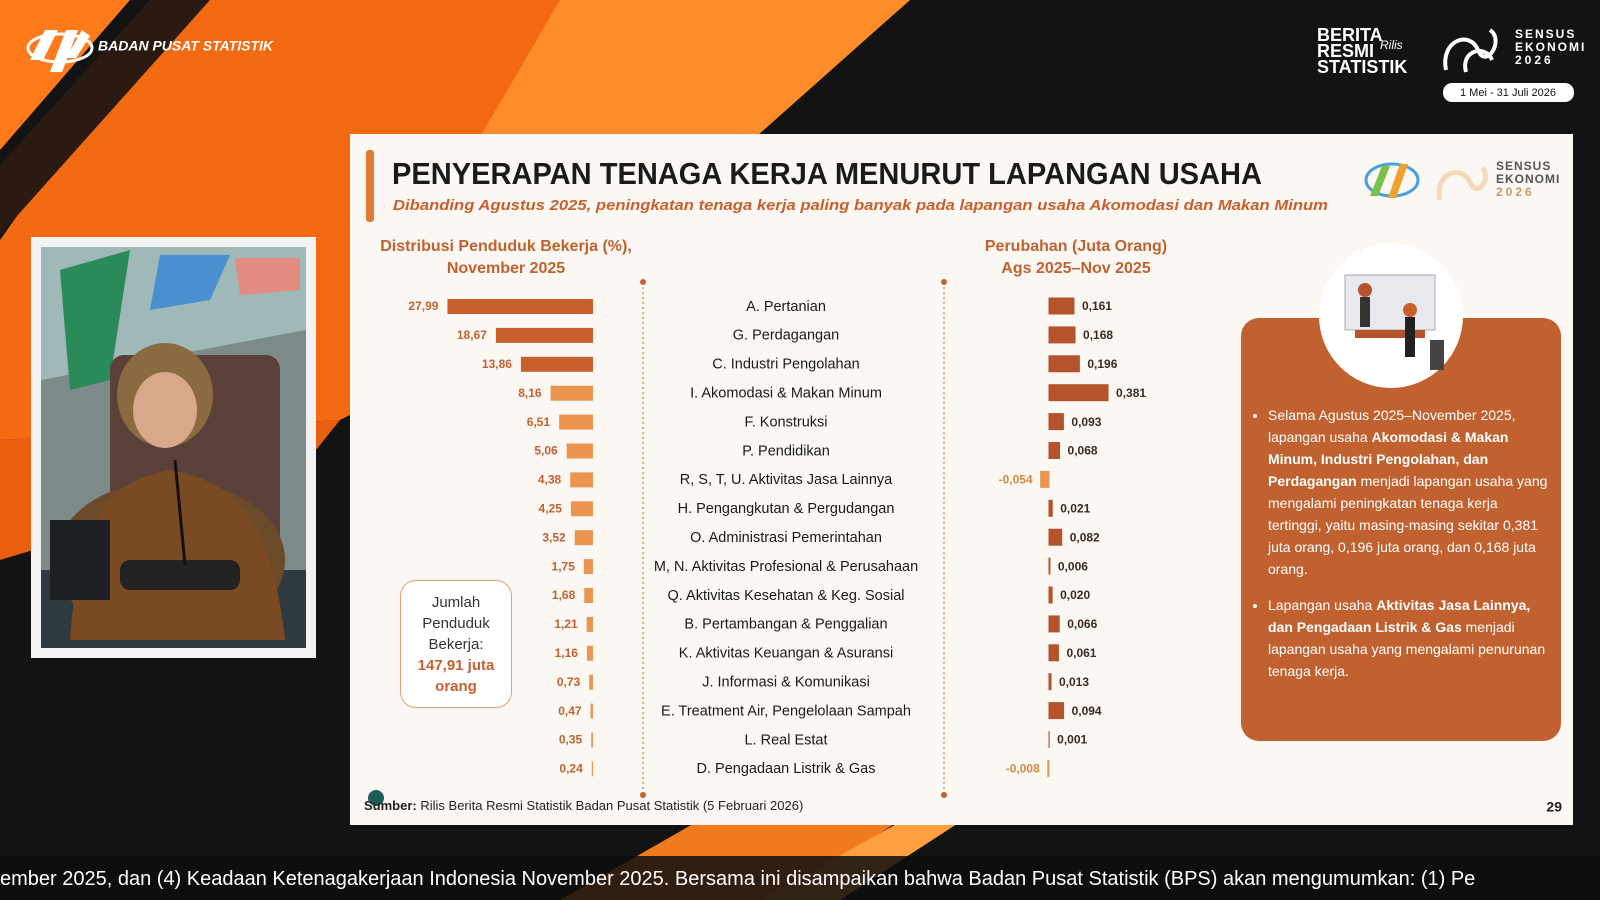  What do you see at coordinates (456, 675) in the screenshot?
I see `total-value: 147,91 juta orang` at bounding box center [456, 675].